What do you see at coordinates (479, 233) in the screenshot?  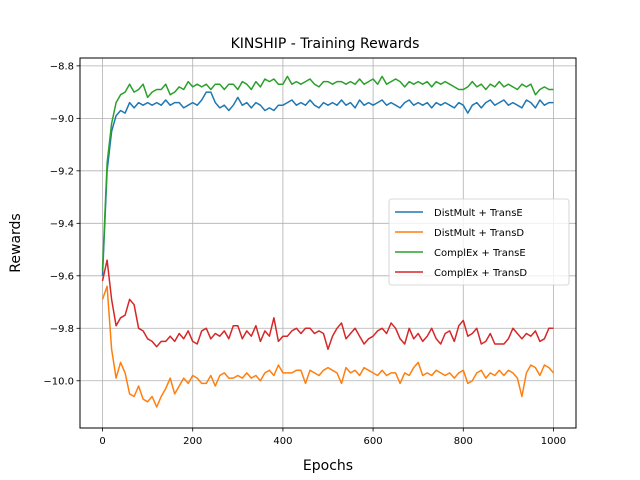 I see `legend-label: DistMult + TransD` at bounding box center [479, 233].